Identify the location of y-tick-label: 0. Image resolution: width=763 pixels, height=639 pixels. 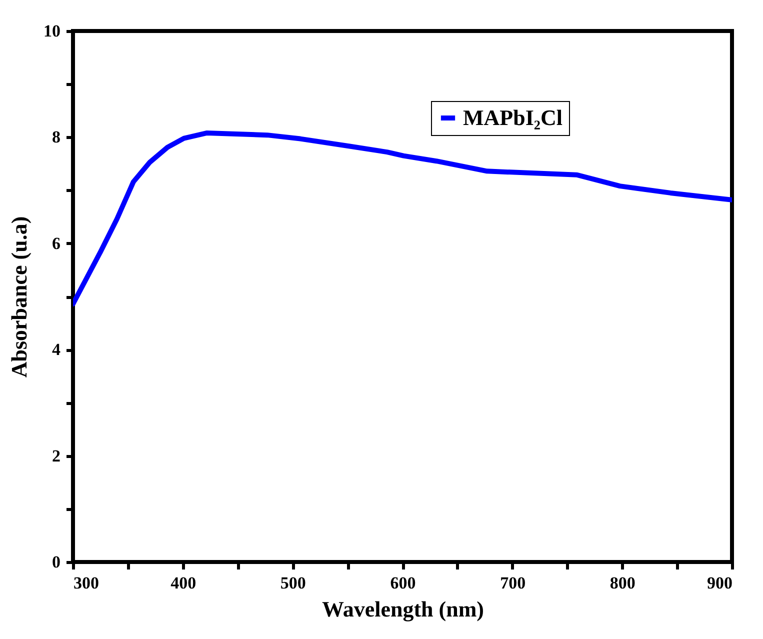
(56, 562).